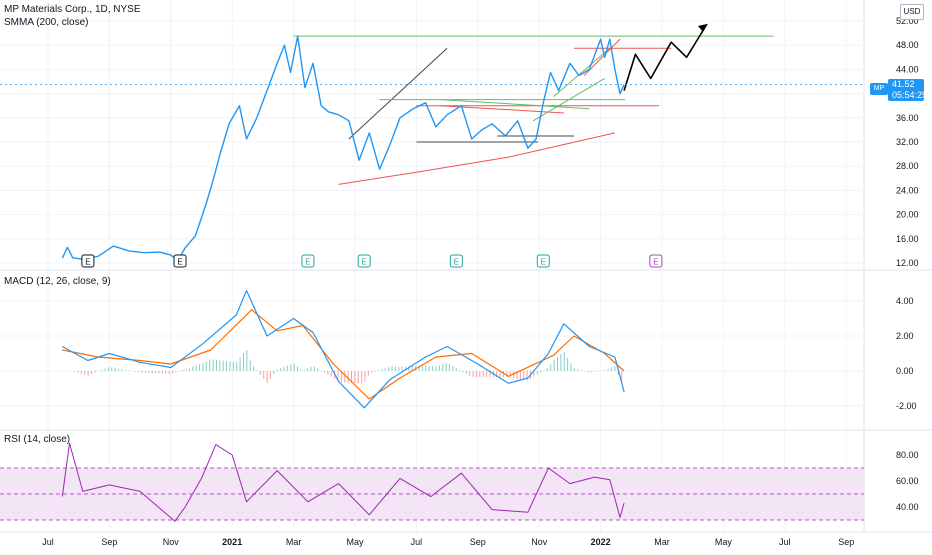  I want to click on price-tag: 41.52 05:54:25, so click(908, 90).